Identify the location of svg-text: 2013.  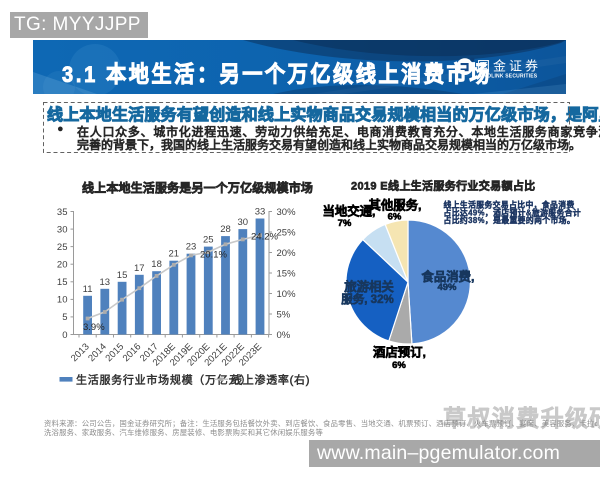
(80, 352).